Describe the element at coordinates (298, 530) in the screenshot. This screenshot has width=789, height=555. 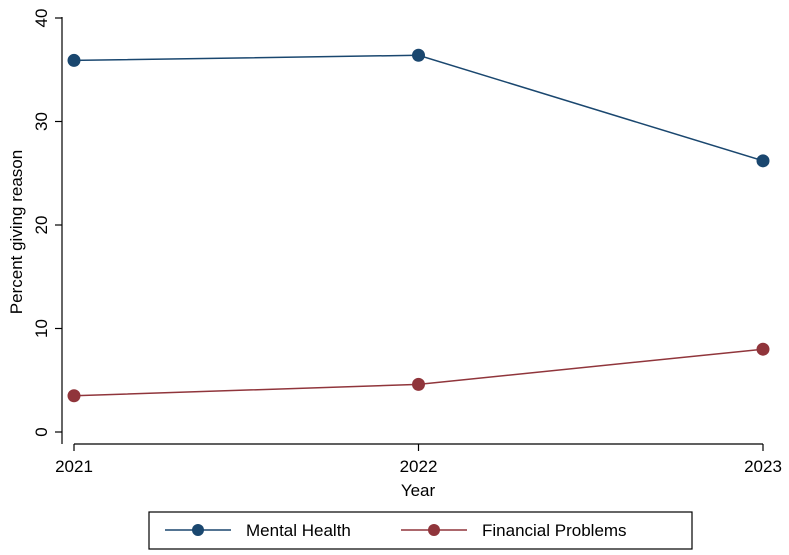
I see `legend-label-mental-health: Mental Health` at that location.